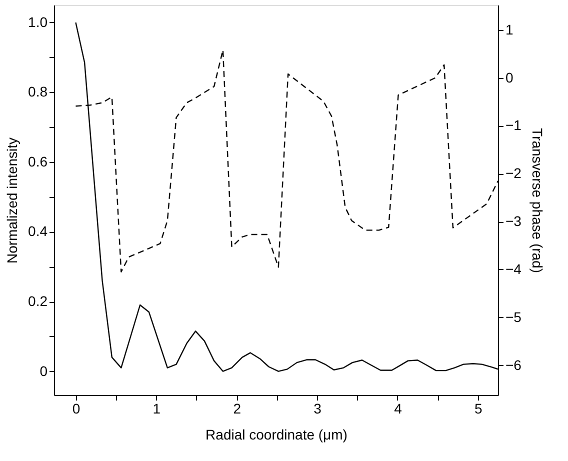 Image resolution: width=568 pixels, height=461 pixels. Describe the element at coordinates (38, 22) in the screenshot. I see `y-tick-label: 1.0` at that location.